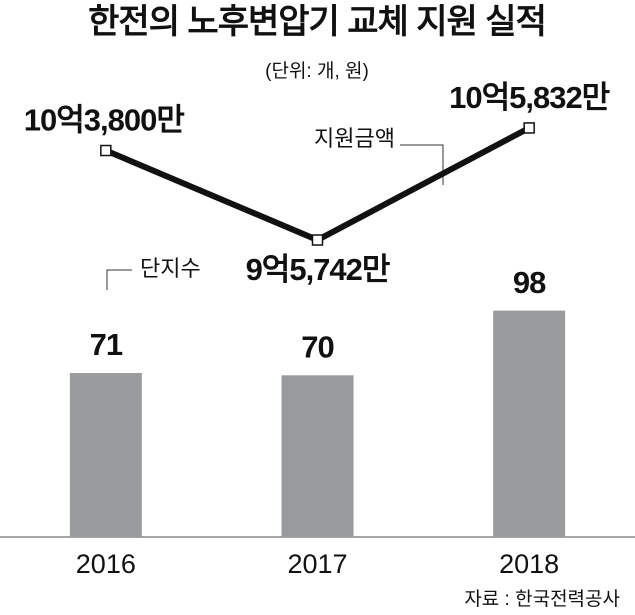  I want to click on value-label: 10억3,800만, so click(104, 120).